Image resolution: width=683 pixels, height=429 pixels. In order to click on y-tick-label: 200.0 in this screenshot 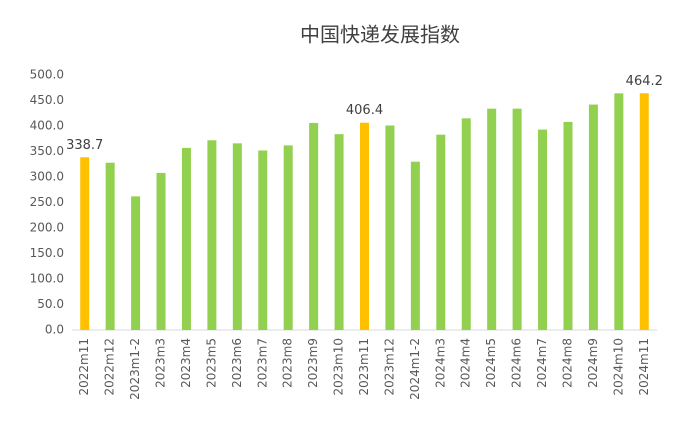, I will do `click(47, 228)`.